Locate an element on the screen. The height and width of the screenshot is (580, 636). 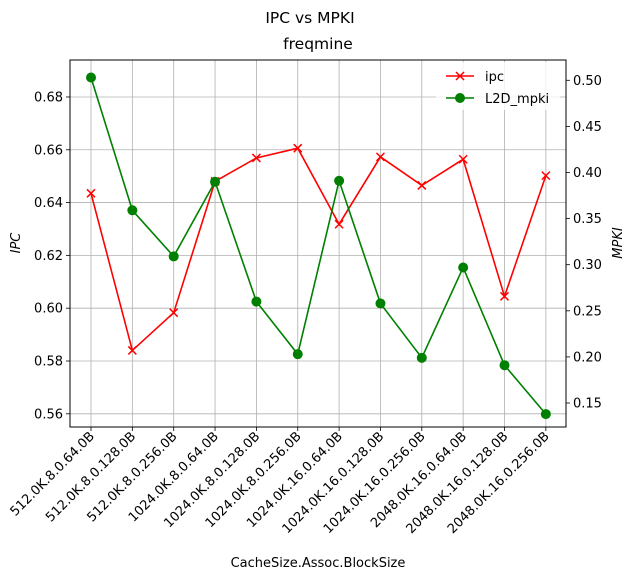
right-y-axis-label: MPKI is located at coordinates (618, 243).